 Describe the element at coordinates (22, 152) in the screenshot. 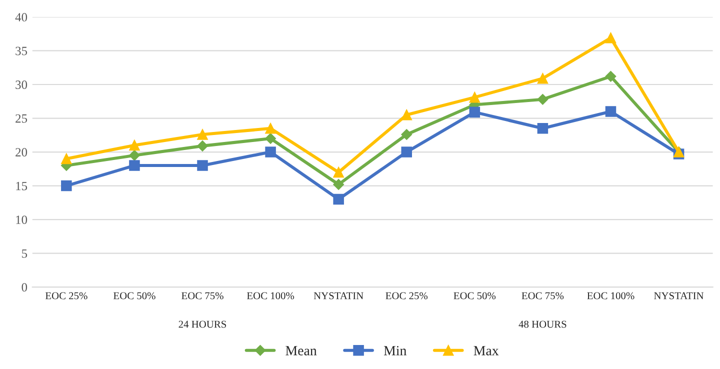

I see `y-tick-label: 20` at that location.